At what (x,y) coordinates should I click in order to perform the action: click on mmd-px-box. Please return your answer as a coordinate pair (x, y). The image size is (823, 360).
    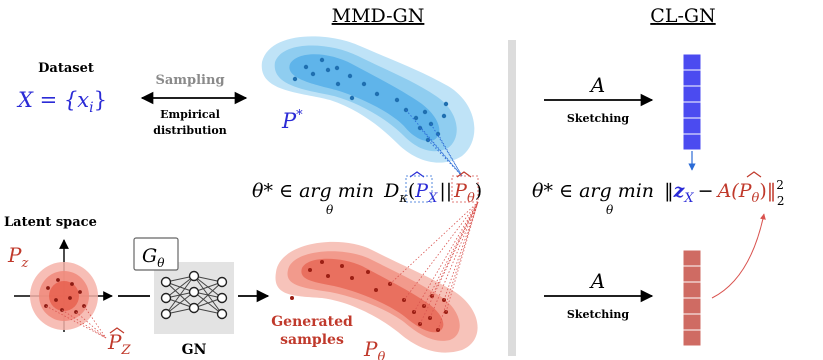
    Looking at the image, I should click on (419, 189).